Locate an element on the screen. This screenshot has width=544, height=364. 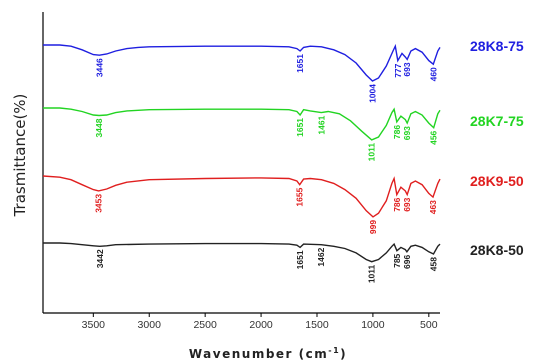
x-tick-label: 2500 is located at coordinates (205, 325).